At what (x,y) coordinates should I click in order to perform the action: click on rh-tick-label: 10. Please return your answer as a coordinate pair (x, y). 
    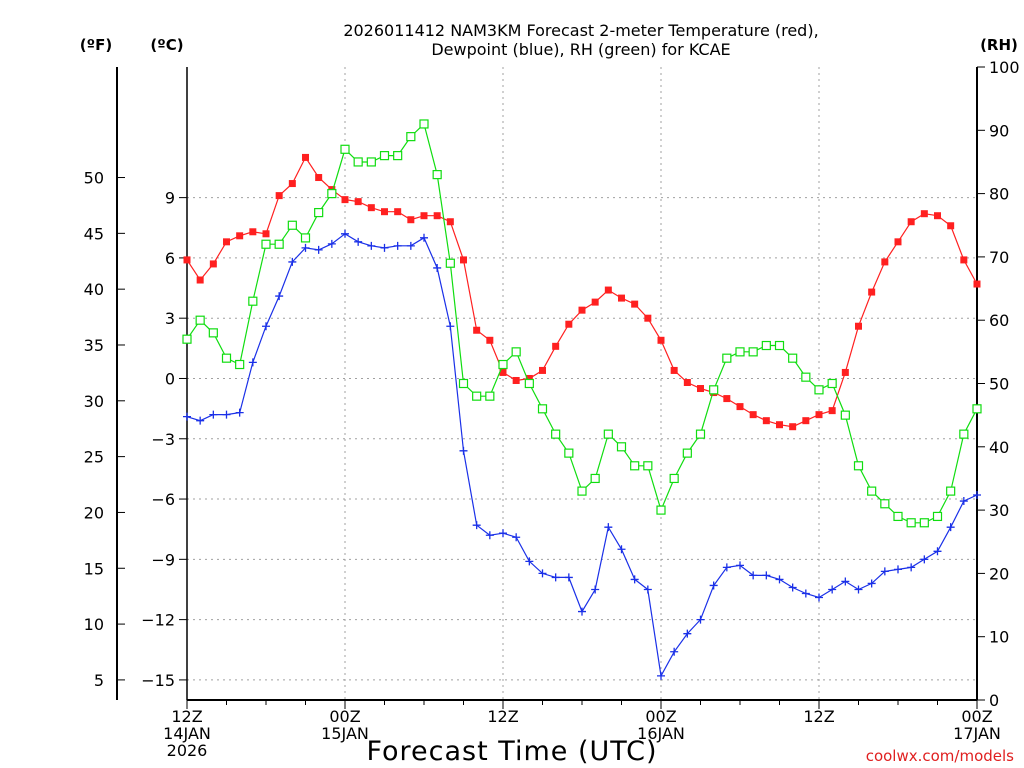
    Looking at the image, I should click on (999, 637).